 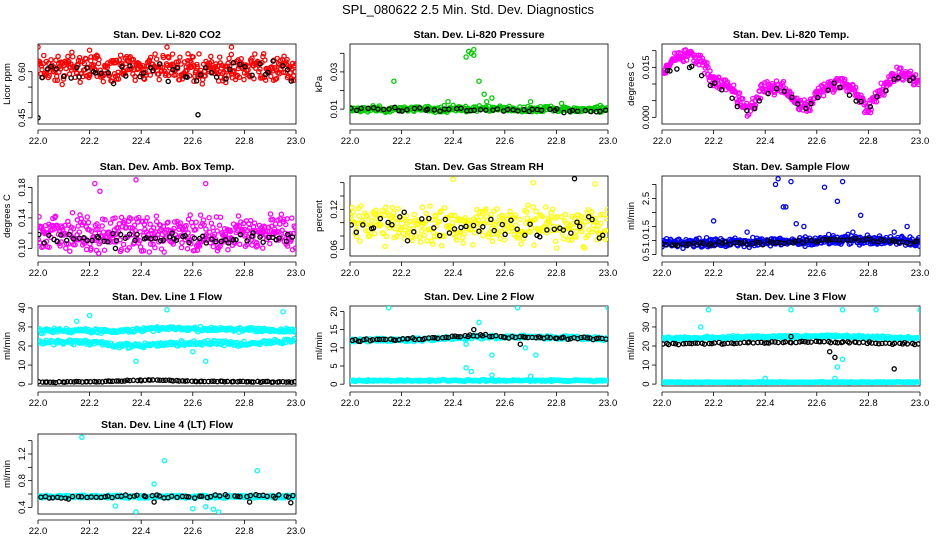 I want to click on y-tick-label: 0.01, so click(x=334, y=109).